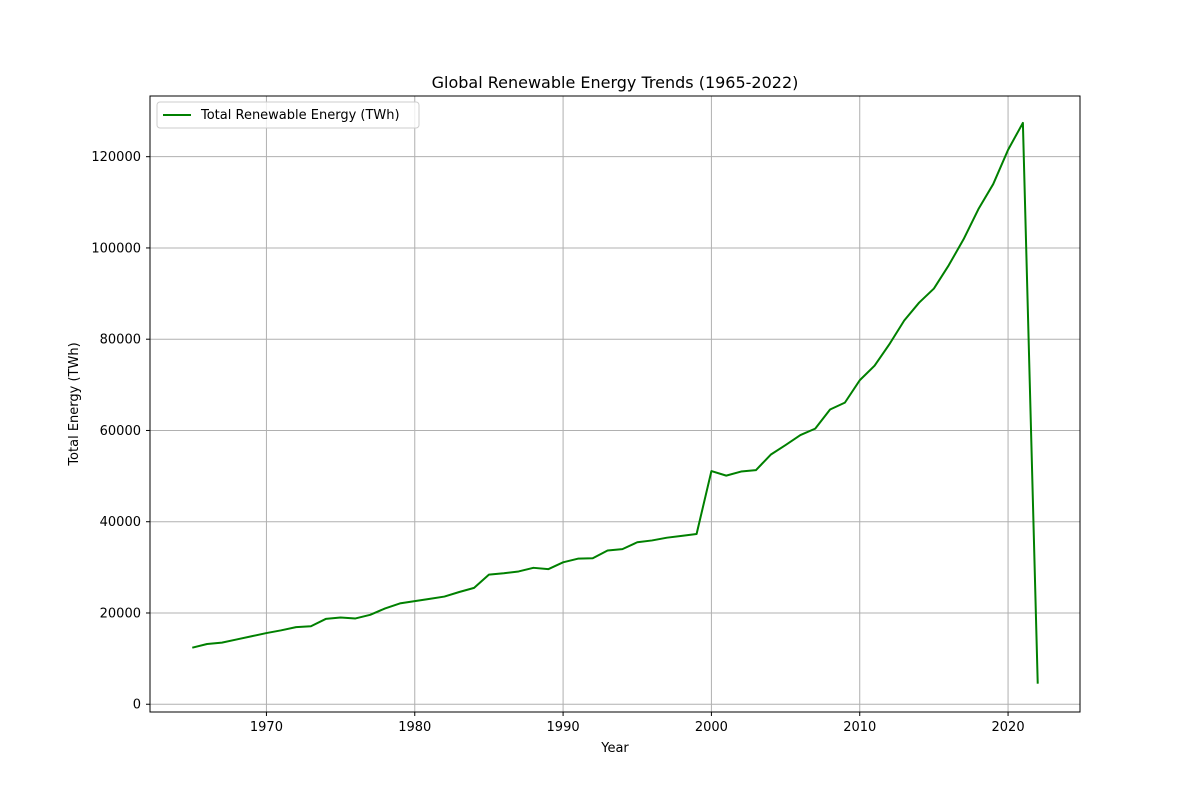 This screenshot has width=1200, height=800. What do you see at coordinates (120, 340) in the screenshot?
I see `y-tick-label: 80000` at bounding box center [120, 340].